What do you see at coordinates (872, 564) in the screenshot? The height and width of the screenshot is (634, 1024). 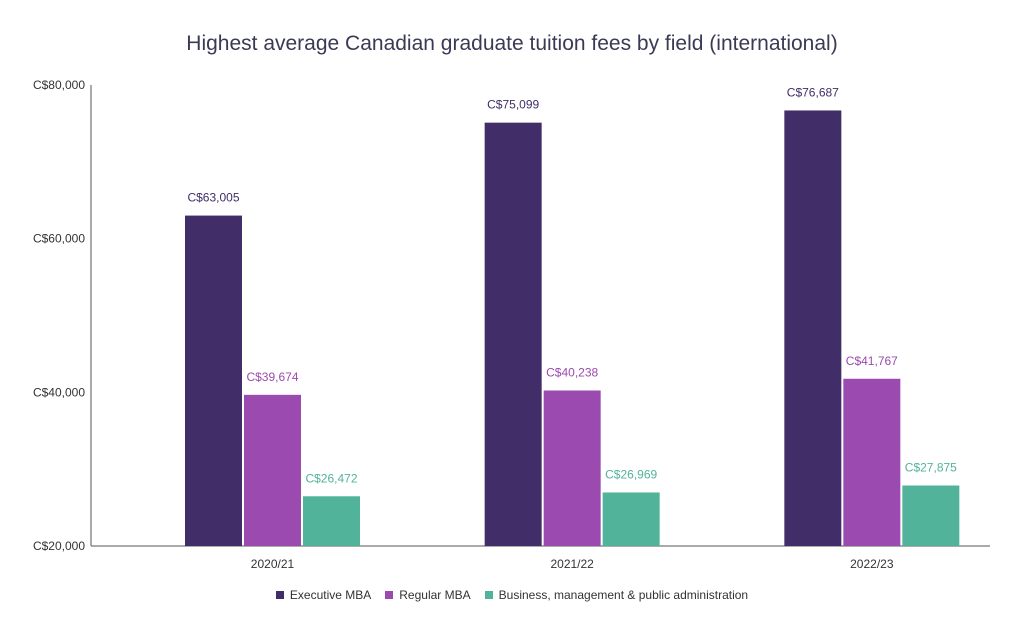 I see `x-tick-label: 2022/23` at bounding box center [872, 564].